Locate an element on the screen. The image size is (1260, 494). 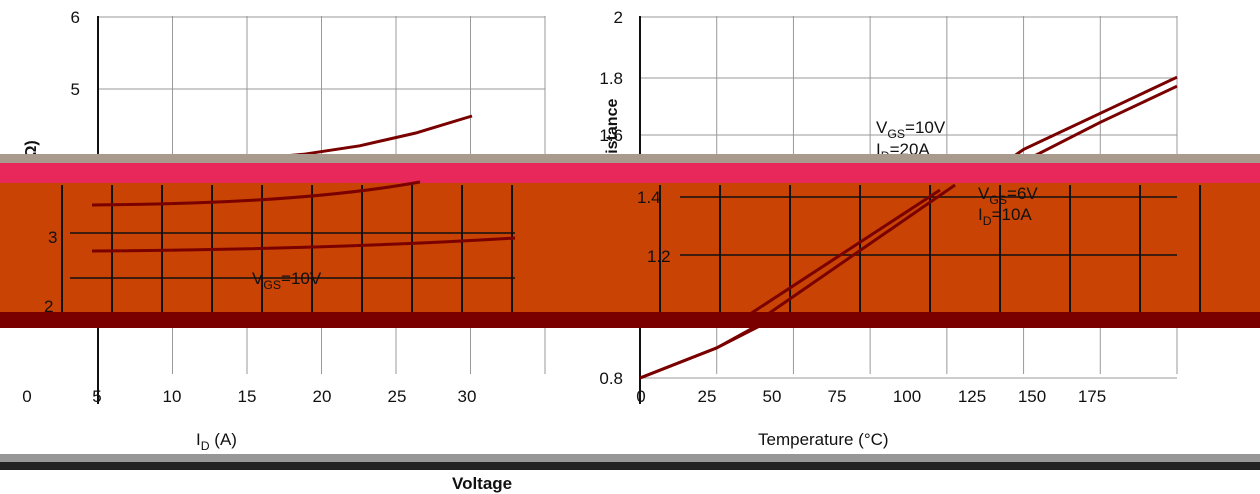
band-maroon is located at coordinates (630, 320).